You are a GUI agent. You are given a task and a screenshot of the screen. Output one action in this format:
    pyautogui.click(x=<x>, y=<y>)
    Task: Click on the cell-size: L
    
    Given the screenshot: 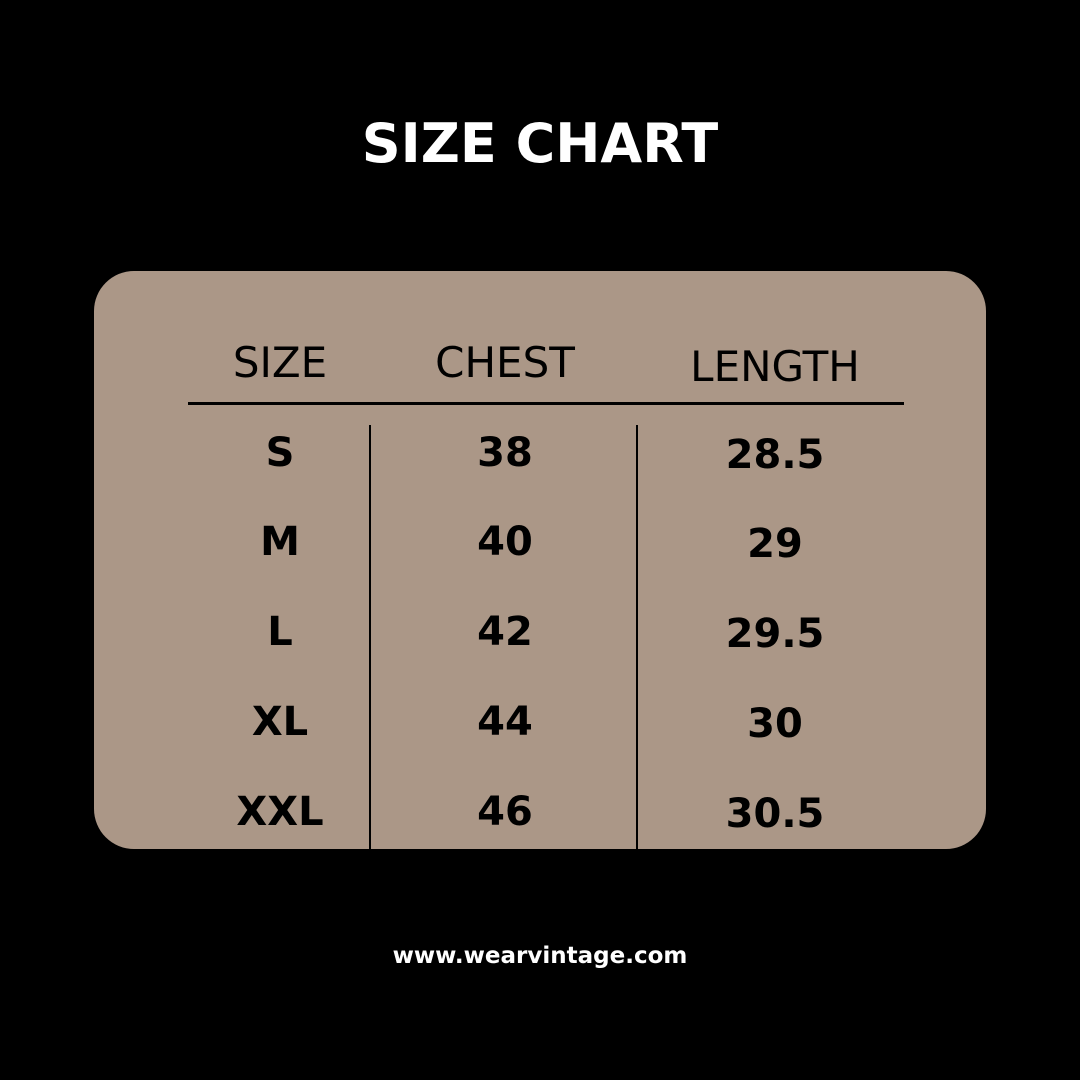 What is the action you would take?
    pyautogui.click(x=280, y=632)
    